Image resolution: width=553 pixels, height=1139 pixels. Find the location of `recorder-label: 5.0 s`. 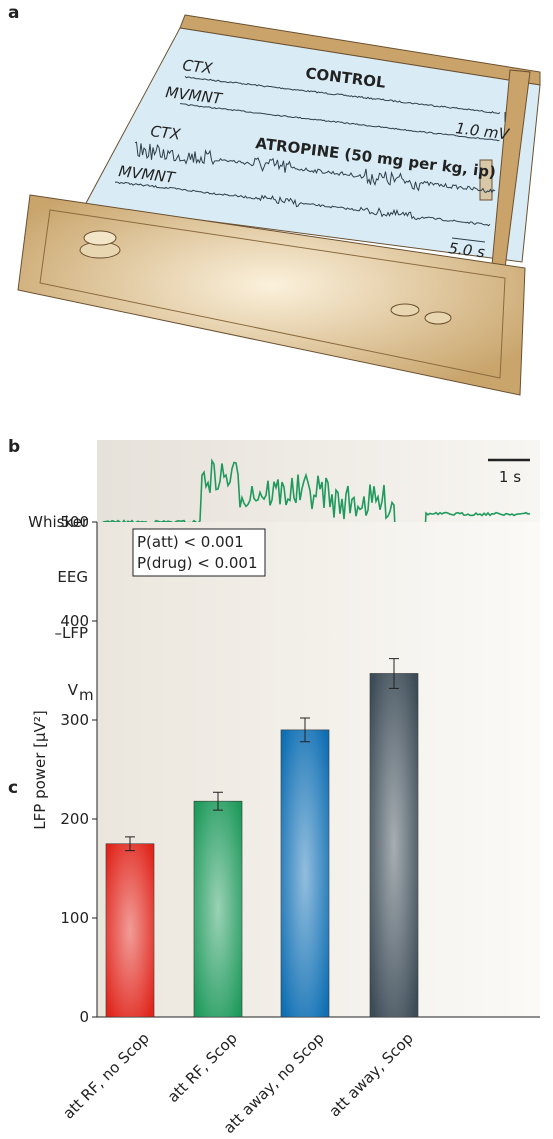

recorder-label: 5.0 s is located at coordinates (467, 250).